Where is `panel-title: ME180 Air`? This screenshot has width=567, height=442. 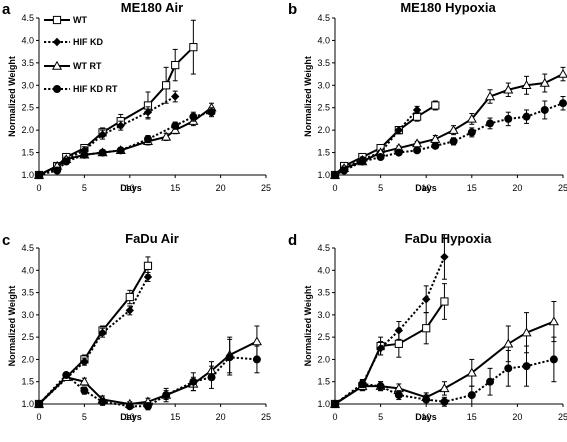 panel-title: ME180 Air is located at coordinates (152, 7).